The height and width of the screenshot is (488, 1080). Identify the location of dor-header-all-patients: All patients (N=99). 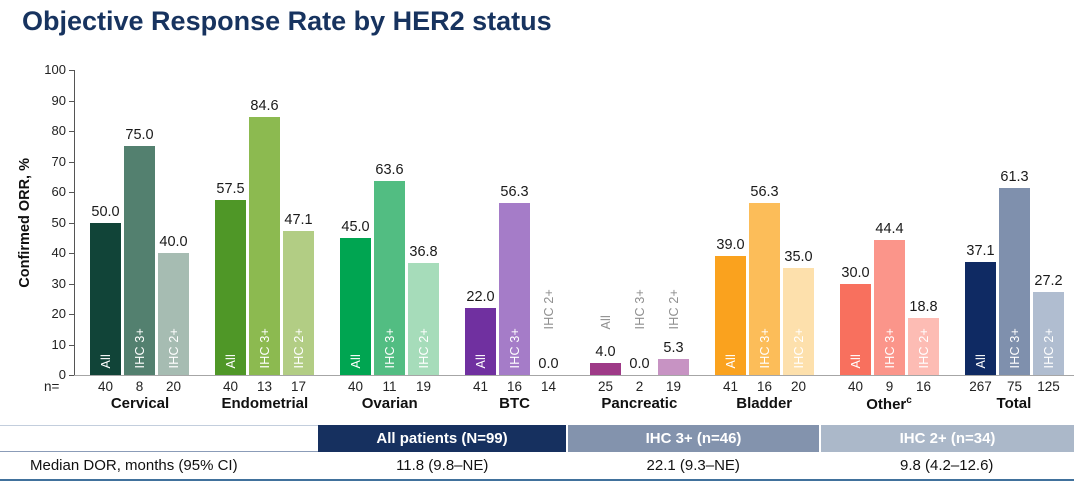
(442, 438).